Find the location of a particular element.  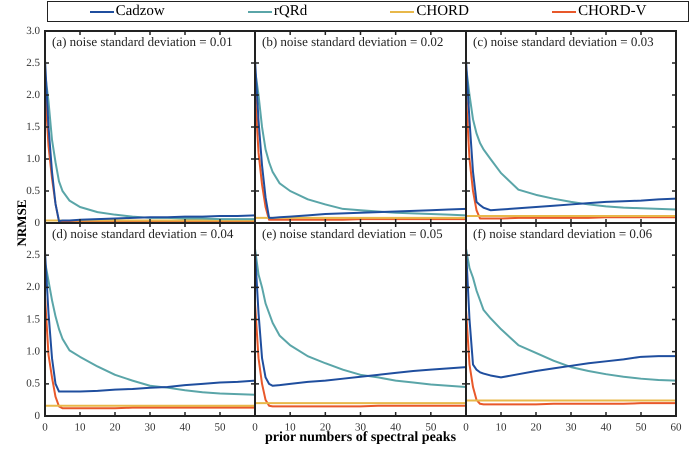

chart-title: (b) noise standard deviation = 0.02 is located at coordinates (353, 41).